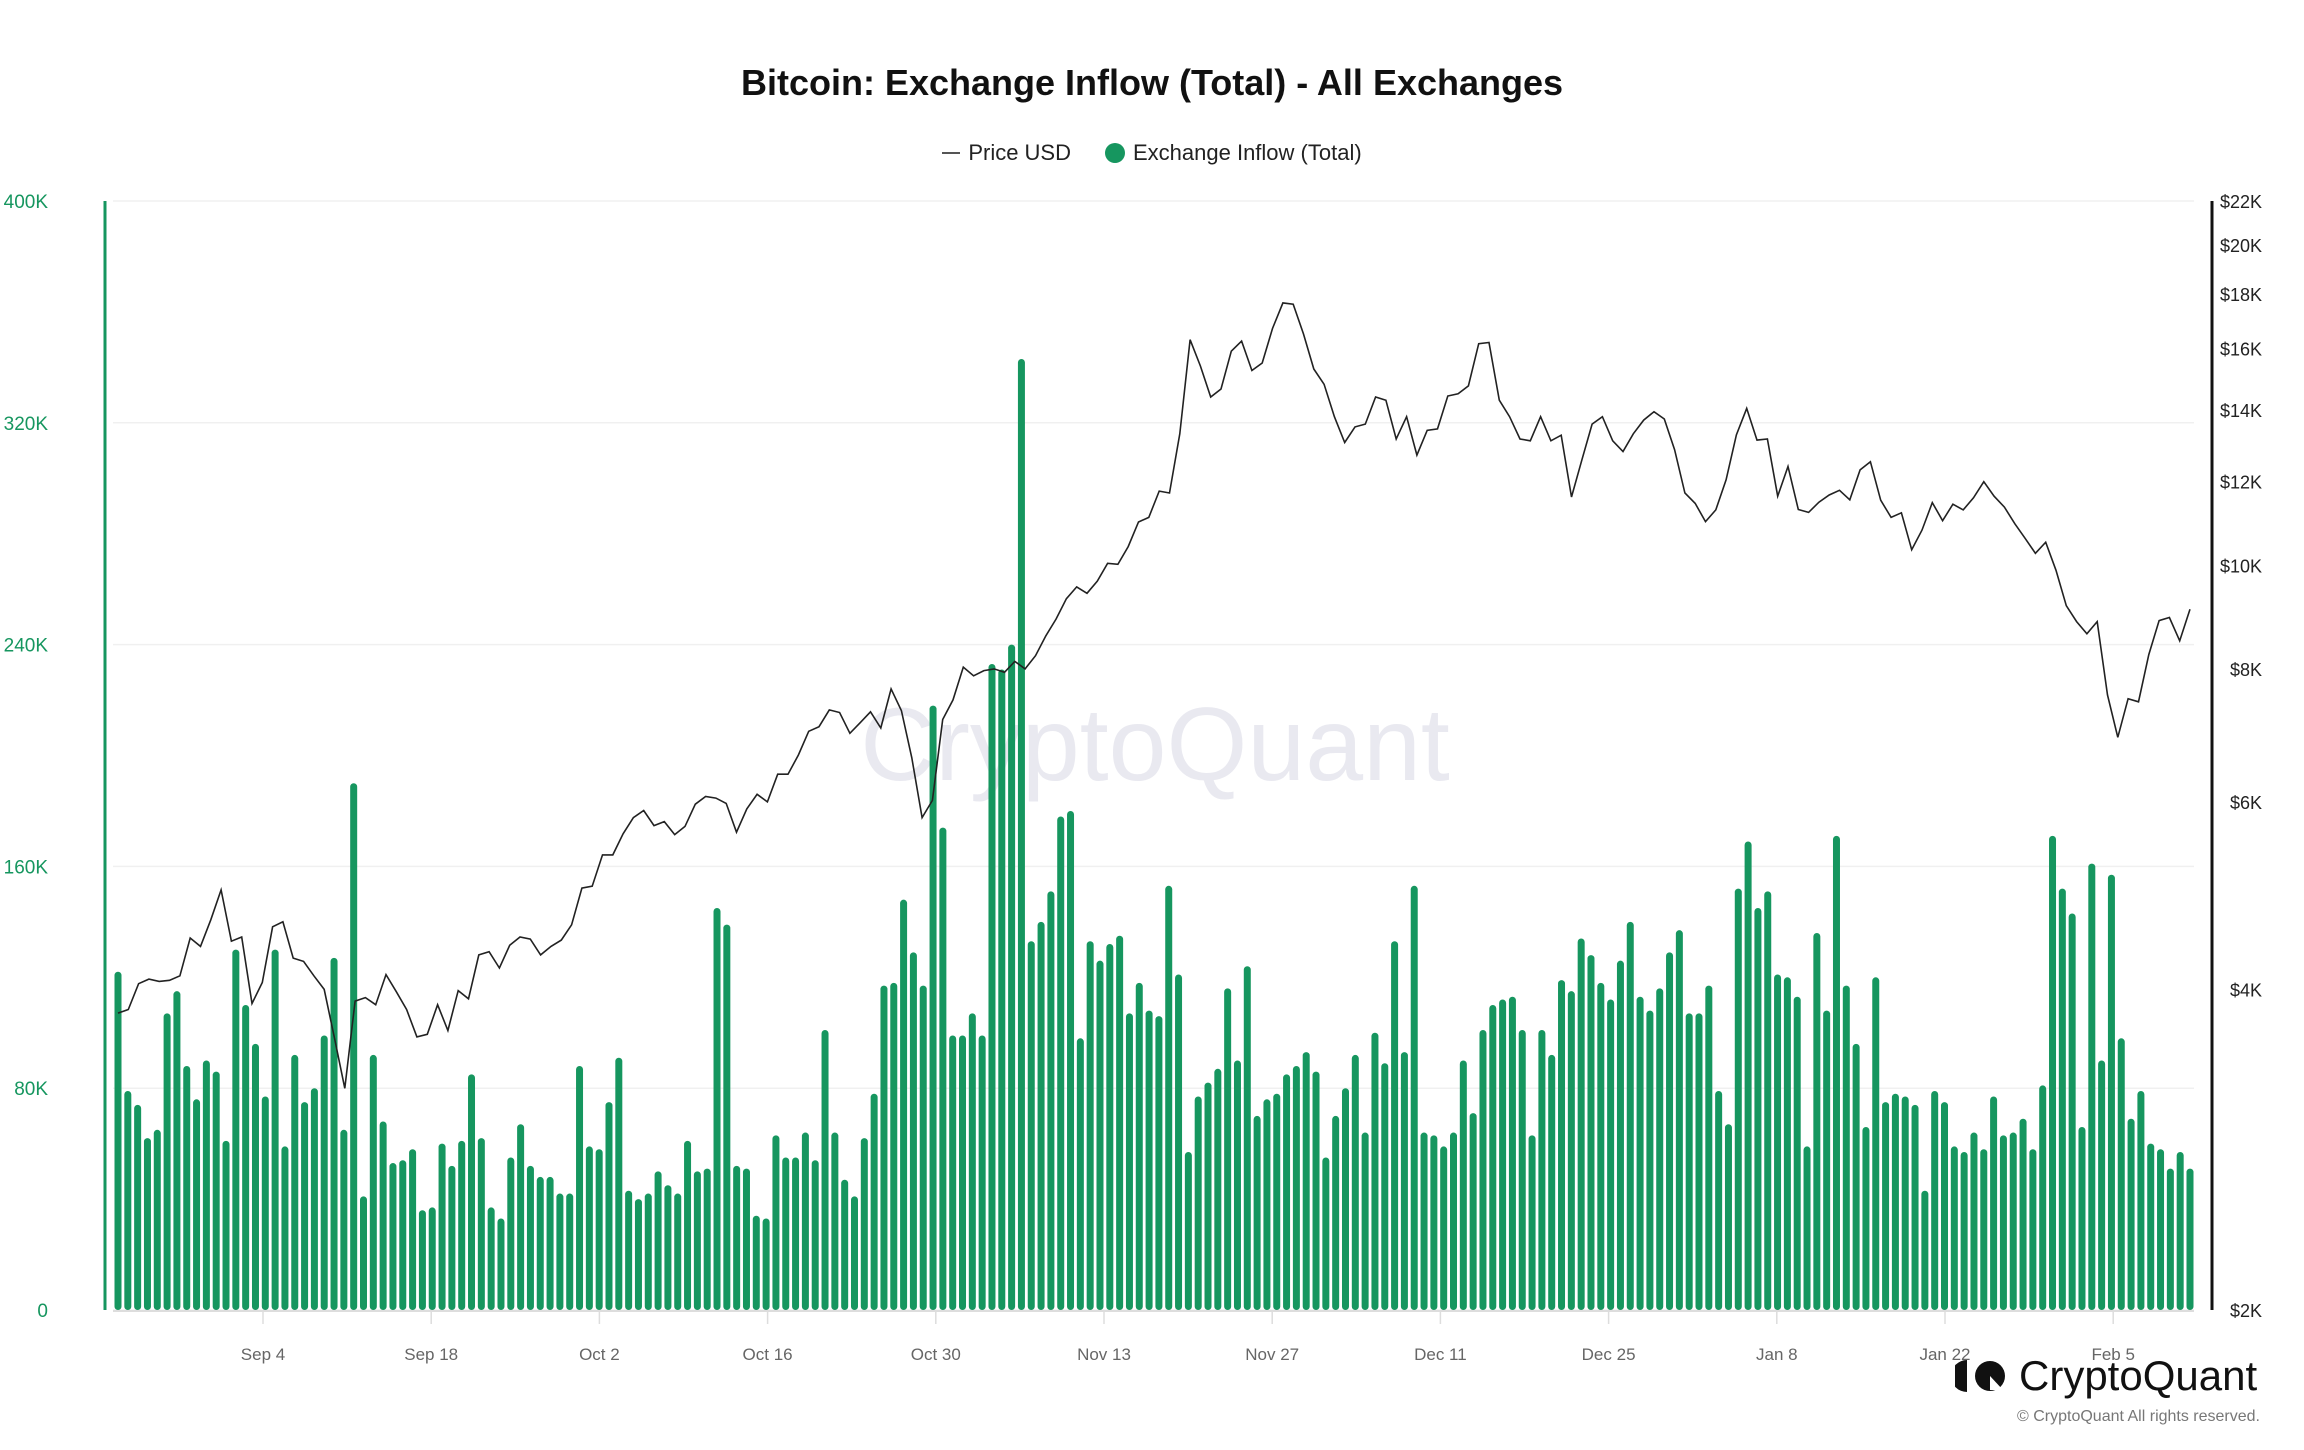 The image size is (2304, 1450). Describe the element at coordinates (2106, 1376) in the screenshot. I see `cryptoquant-logo: CryptoQuant` at that location.